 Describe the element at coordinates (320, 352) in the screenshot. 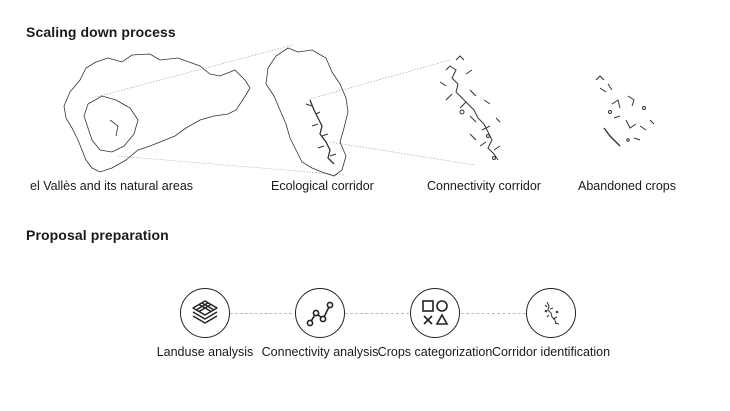

I see `step-label: Connectivity analysis` at that location.